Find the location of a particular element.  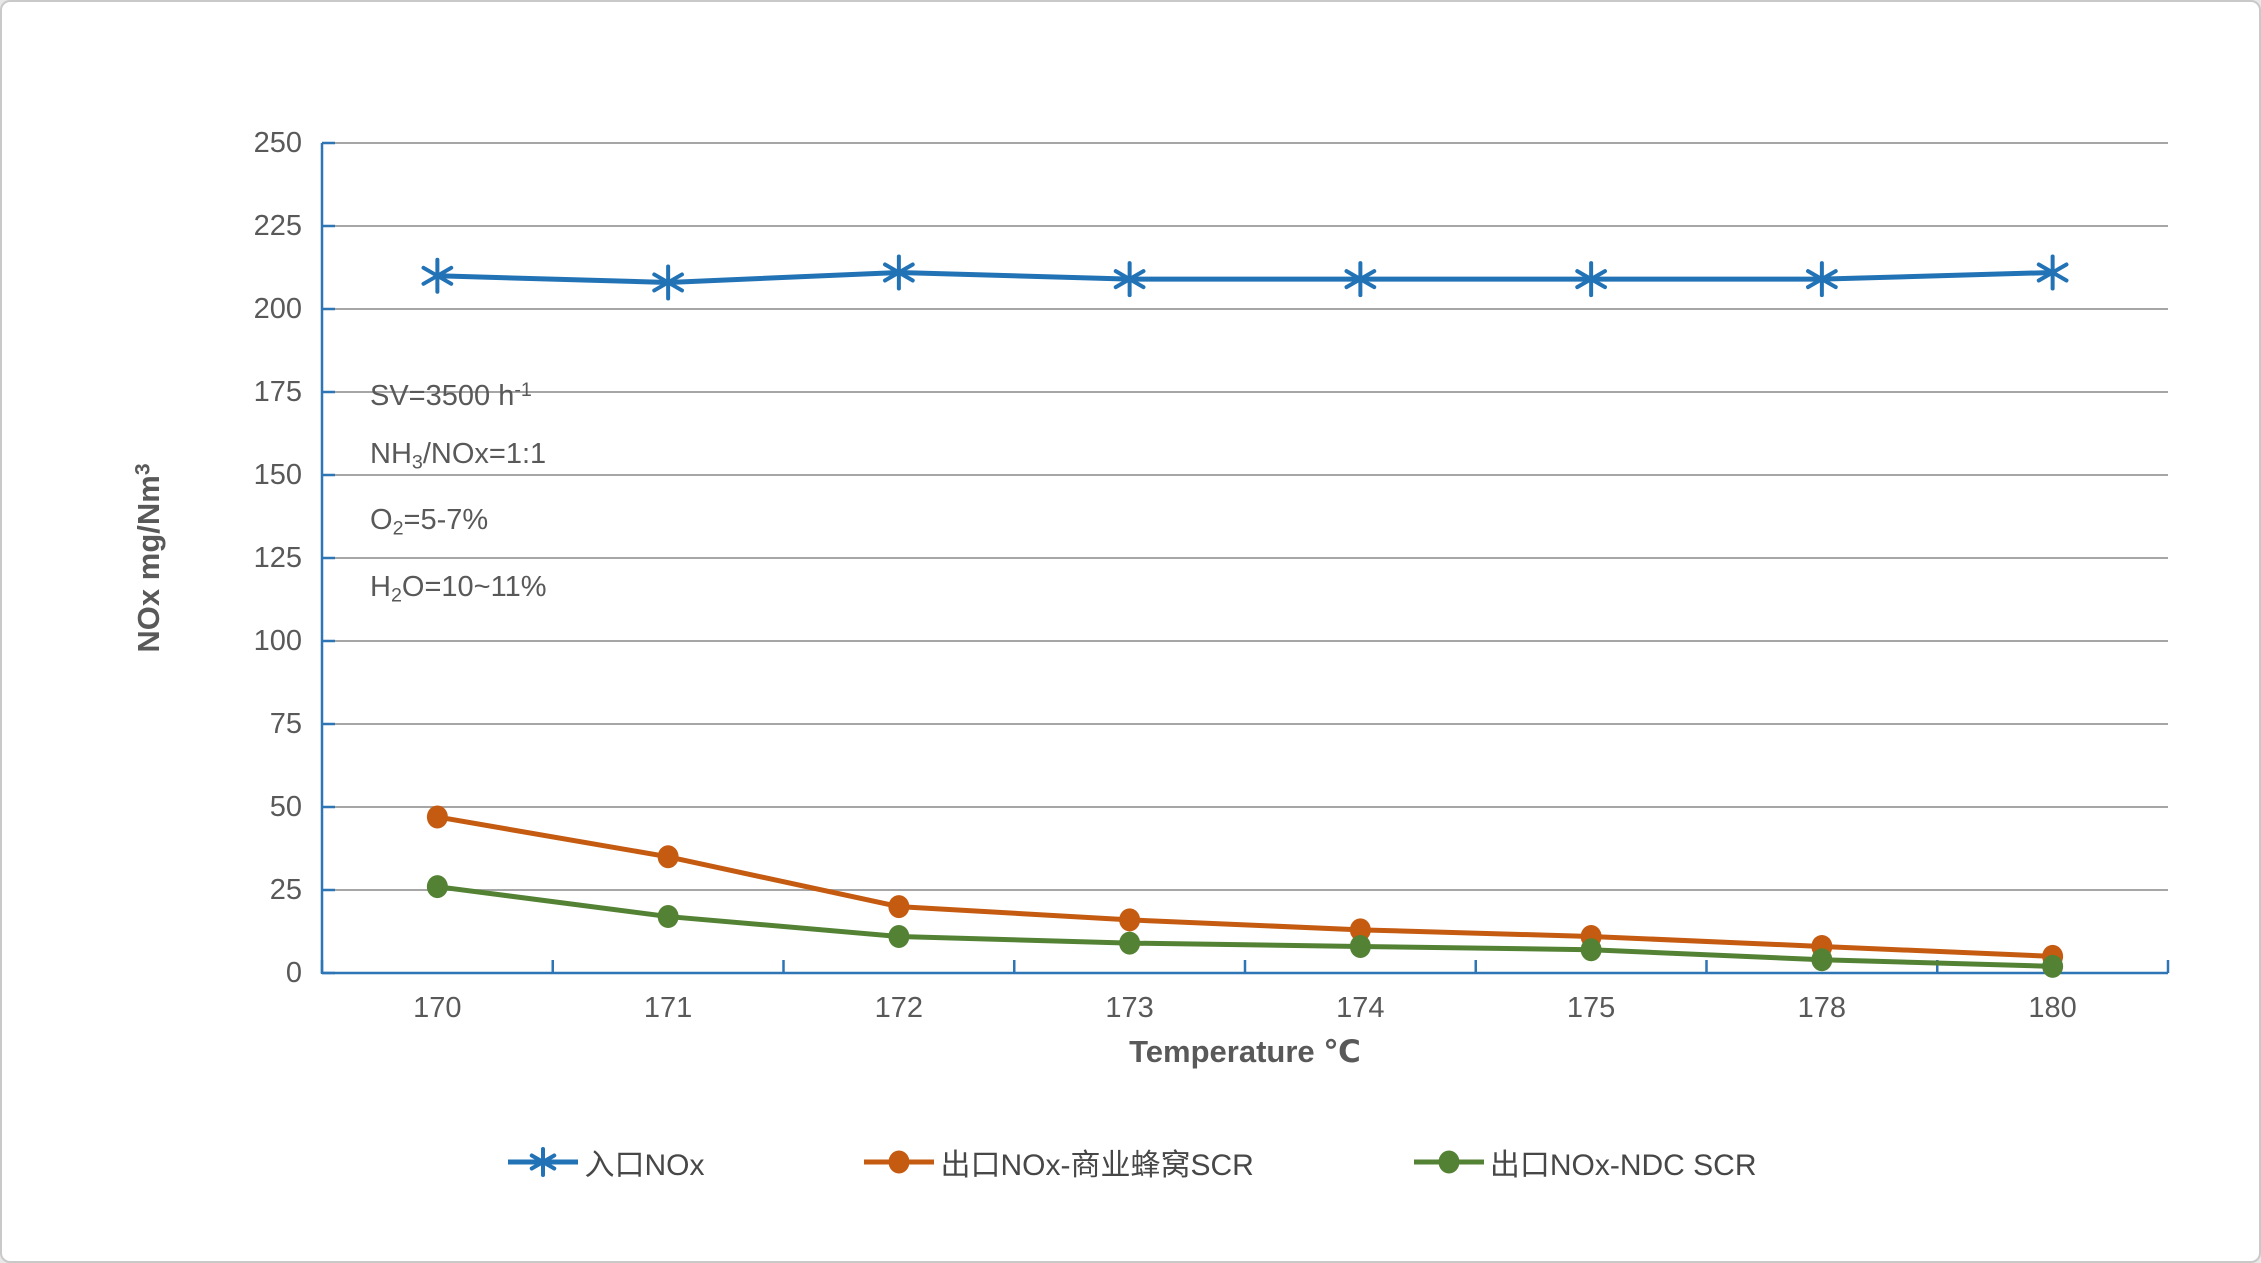

legend-item: 出口NOx-商业蜂窝SCR is located at coordinates (1059, 1162).